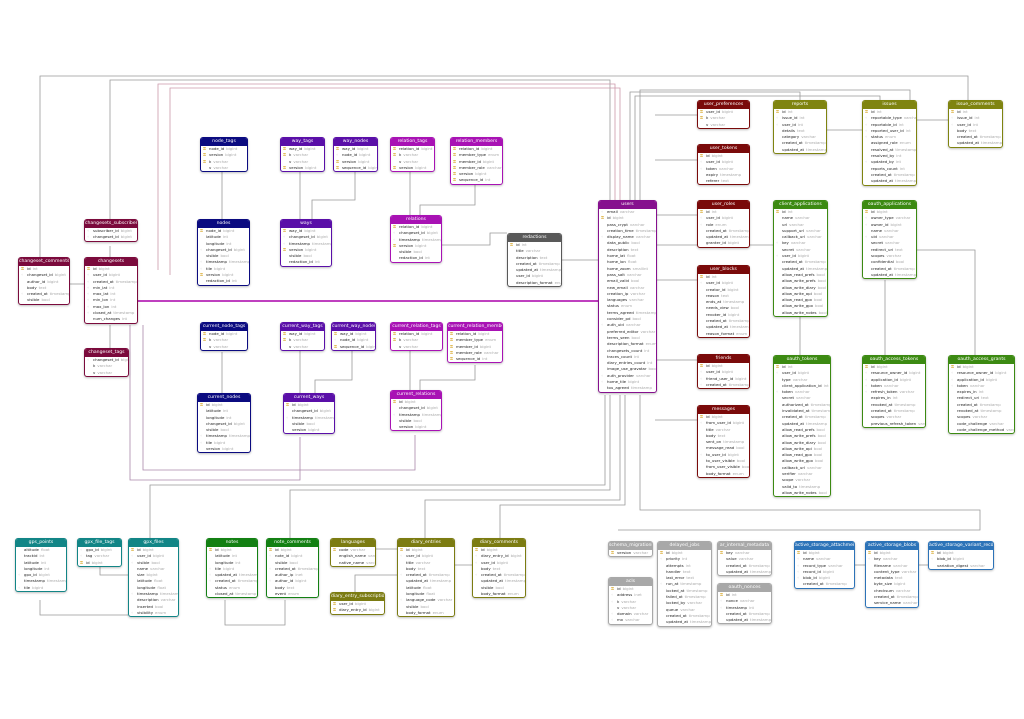  I want to click on column-row: longitude int, so click(41, 569).